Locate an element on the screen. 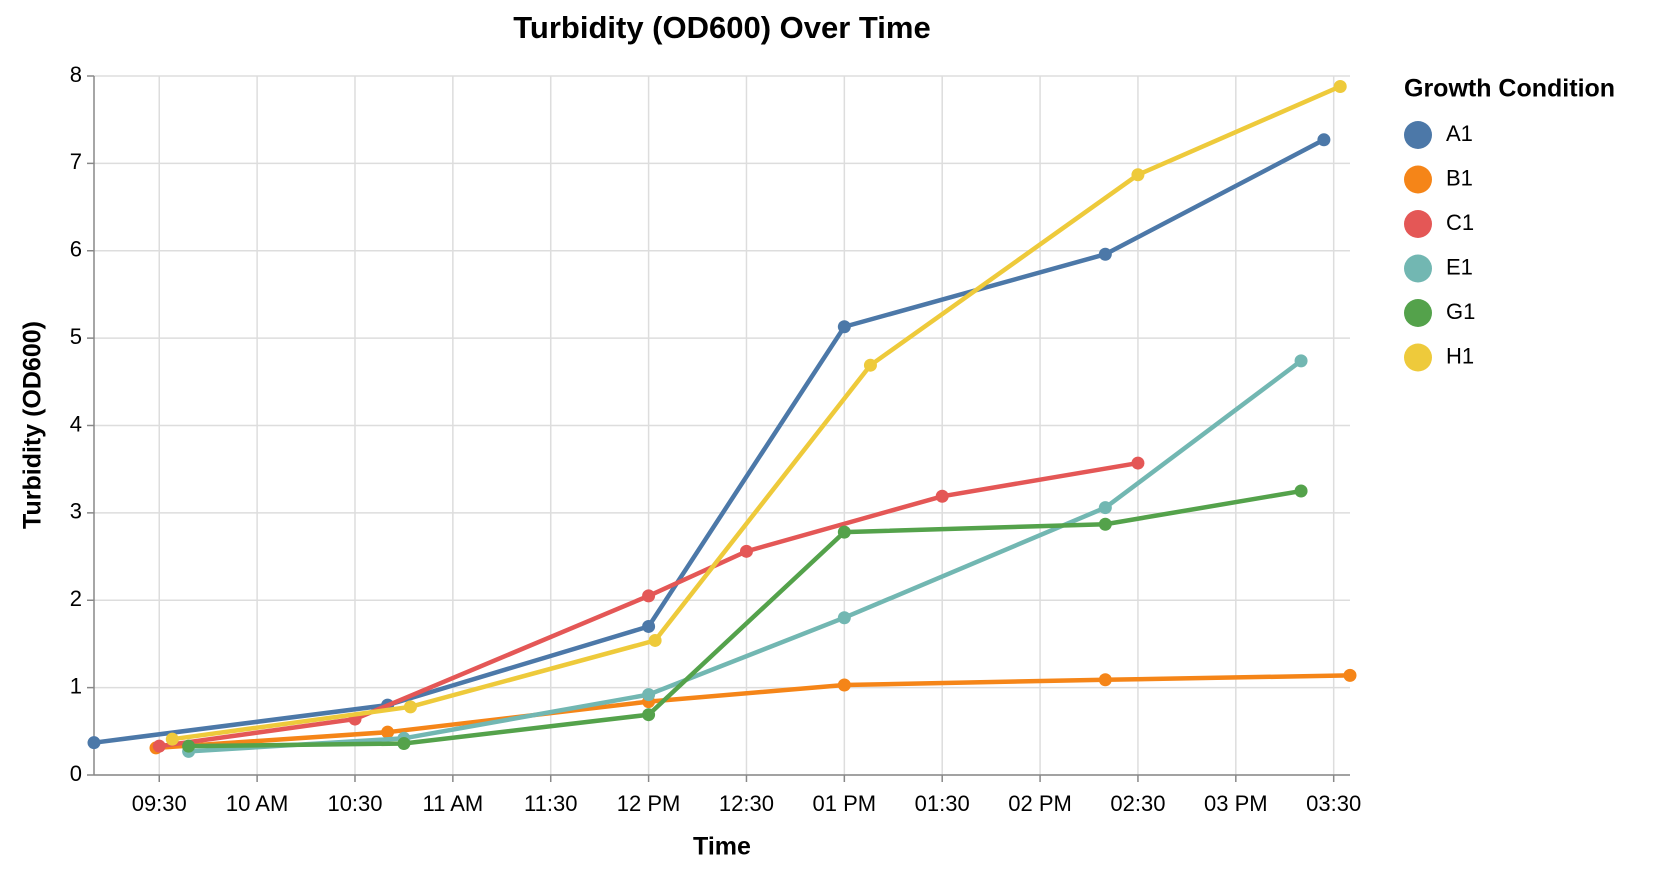  x-tick-label: 12:30 is located at coordinates (746, 803).